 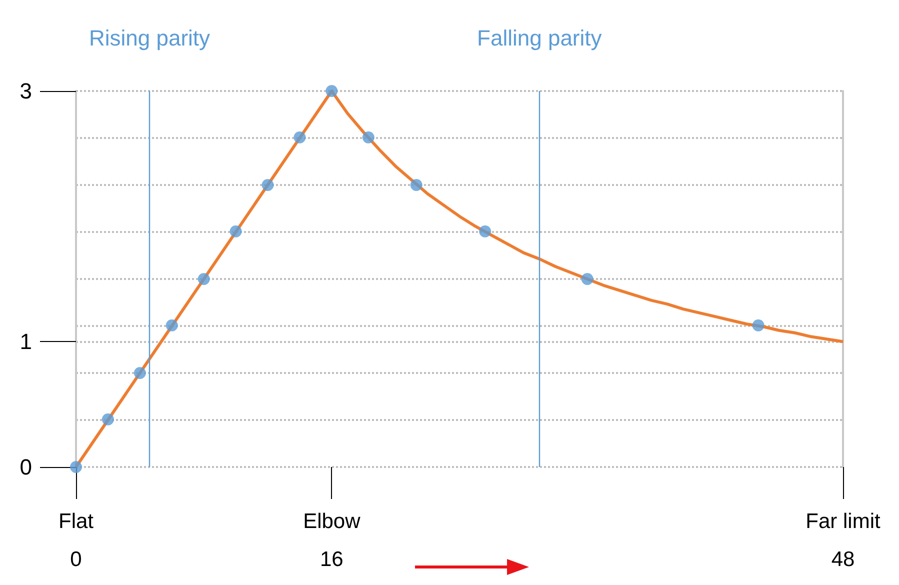 What do you see at coordinates (539, 38) in the screenshot?
I see `ref-line-label: Falling parity` at bounding box center [539, 38].